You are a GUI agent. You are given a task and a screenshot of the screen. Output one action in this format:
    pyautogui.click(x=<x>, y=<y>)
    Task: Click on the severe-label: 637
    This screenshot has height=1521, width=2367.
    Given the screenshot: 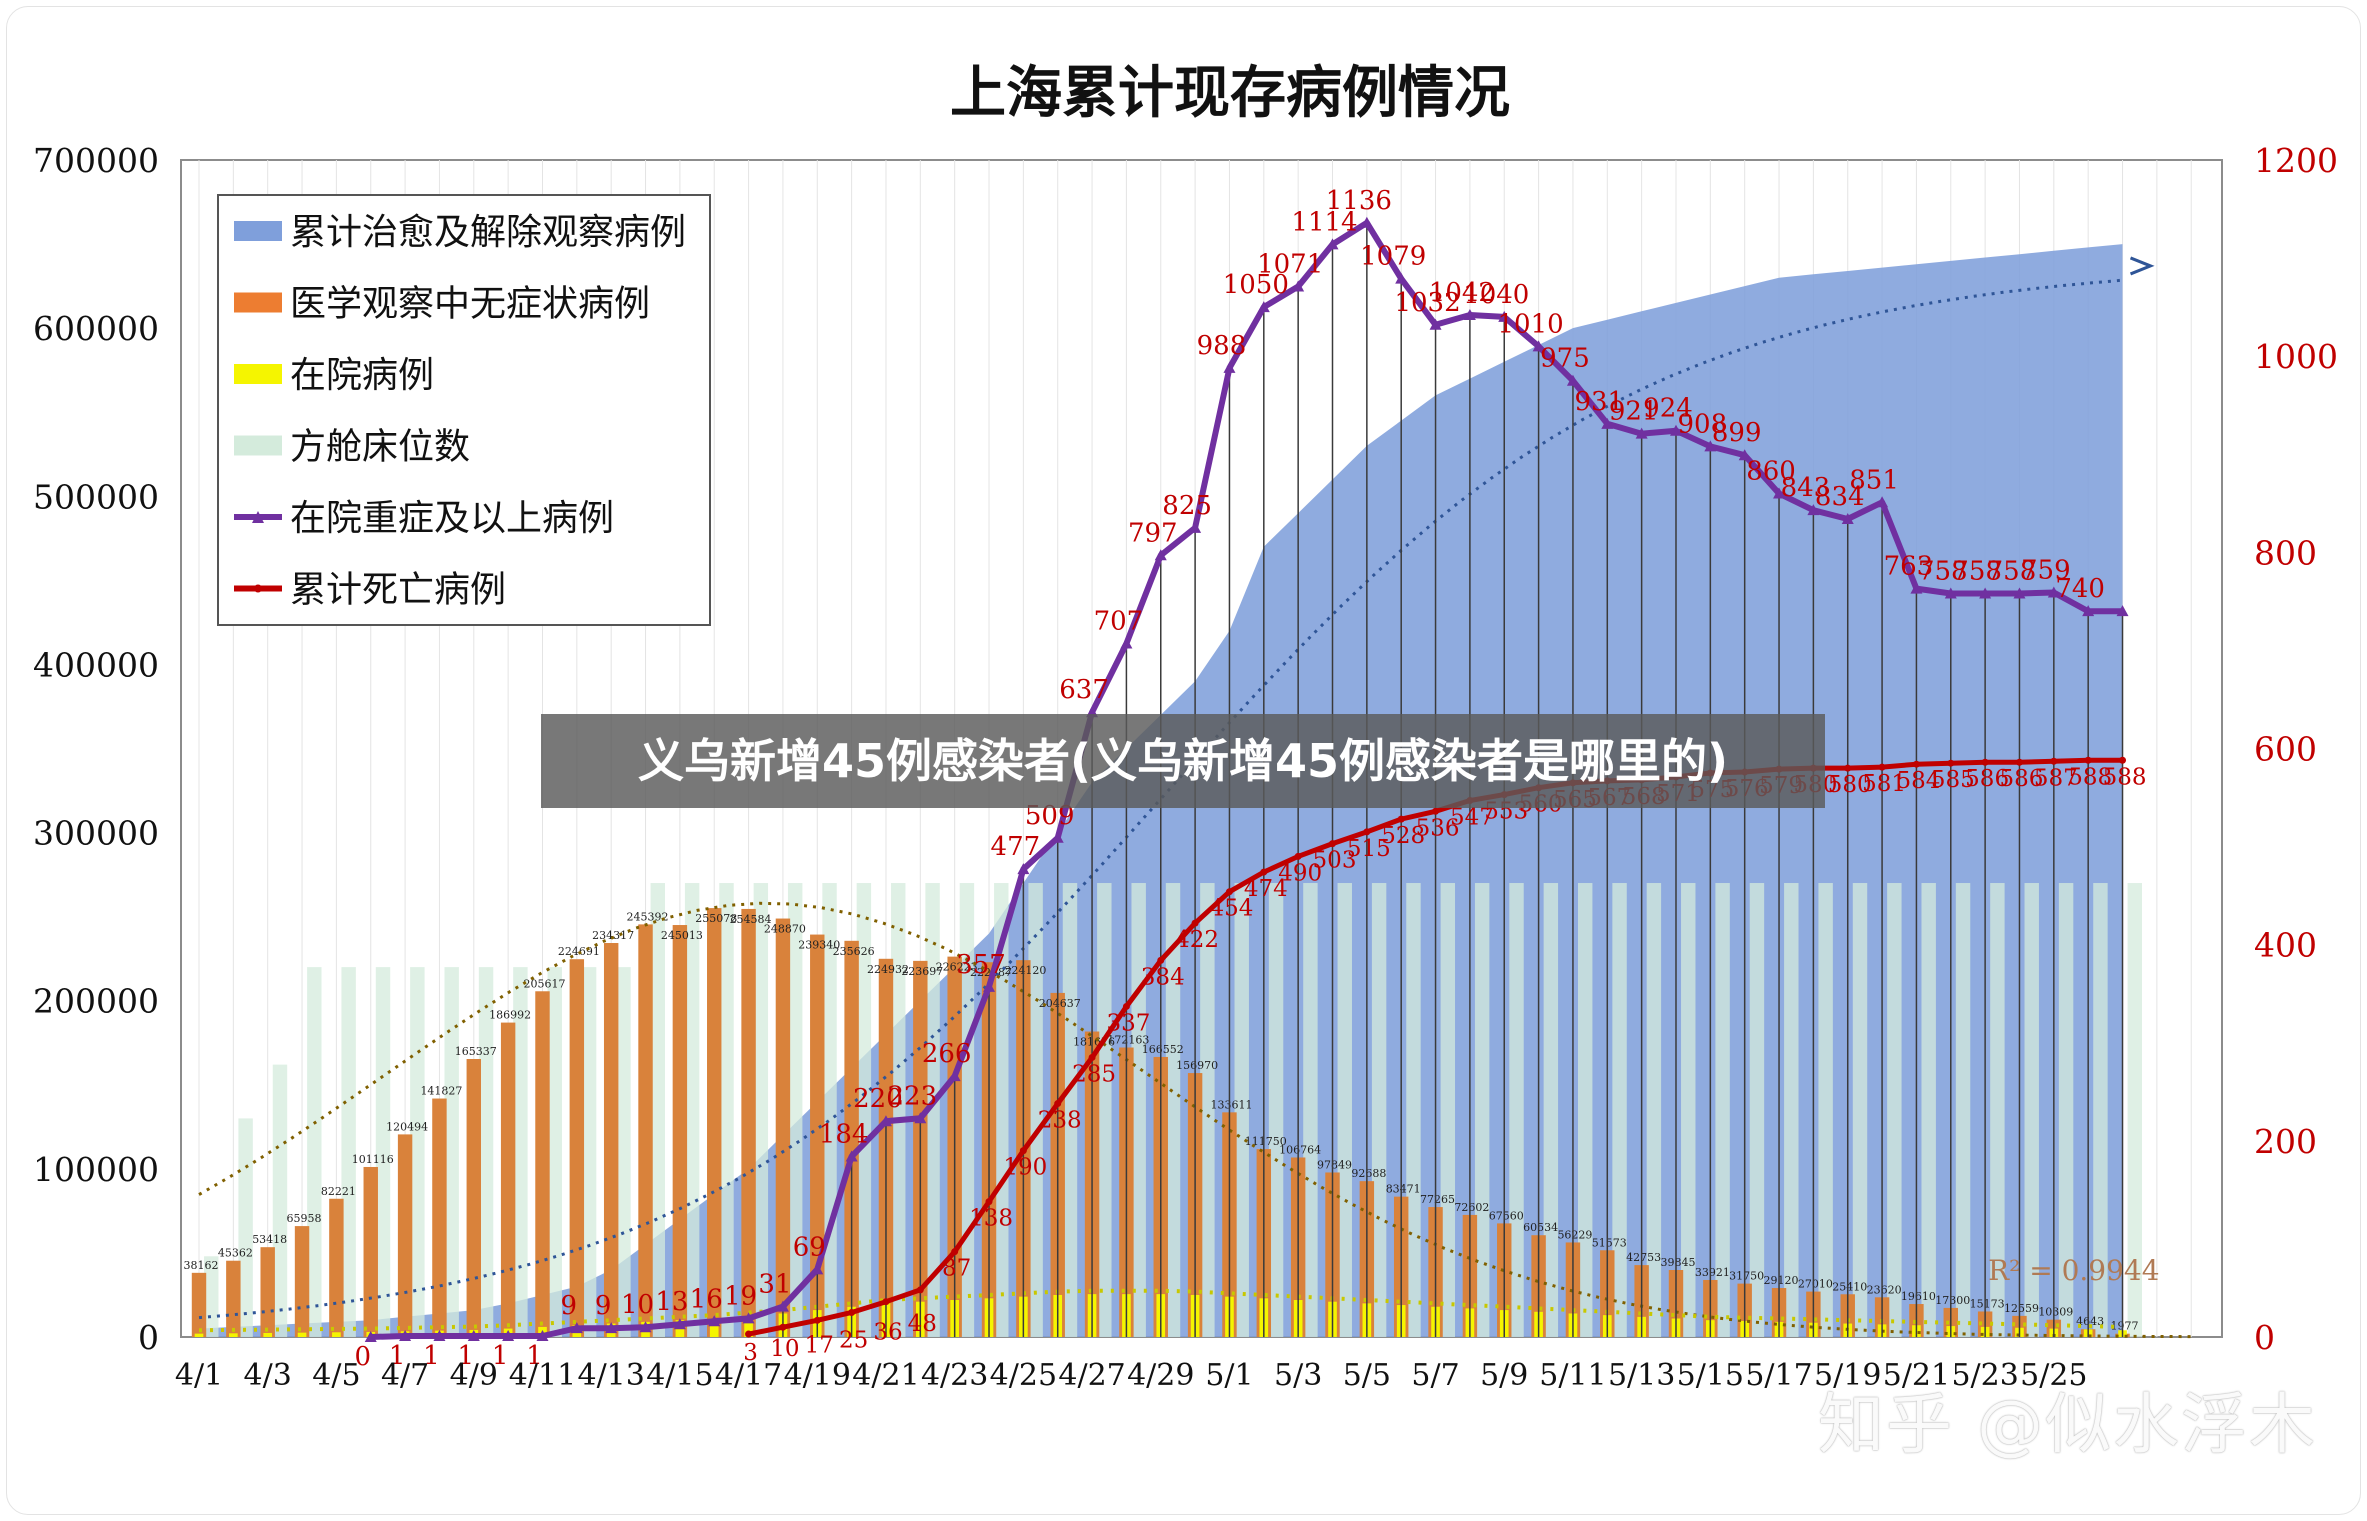 What is the action you would take?
    pyautogui.click(x=1084, y=690)
    